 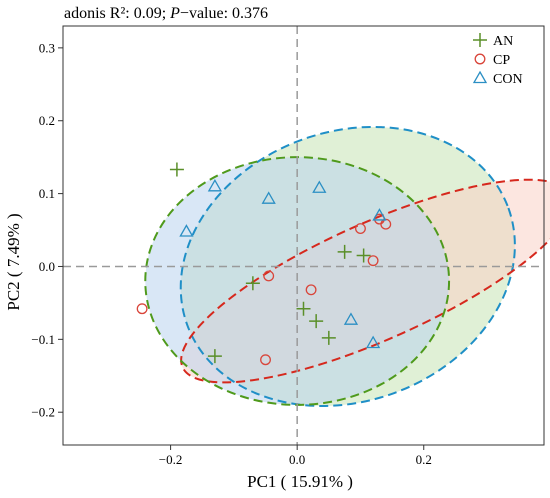 I want to click on title-suffix: −value: 0.376, so click(x=224, y=13).